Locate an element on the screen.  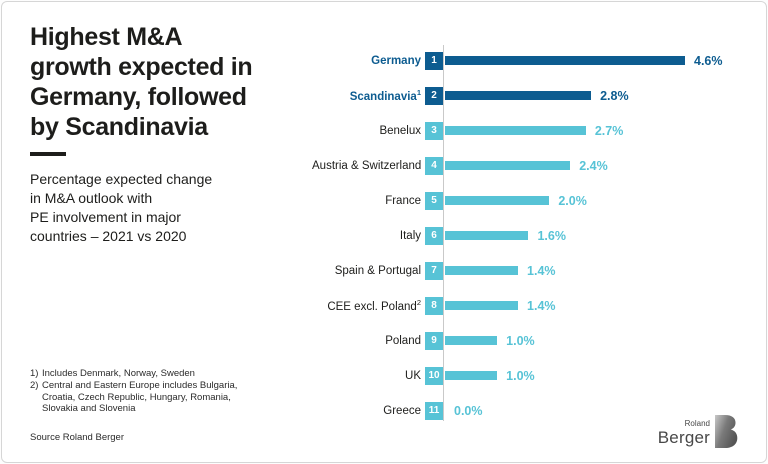
chart-row: Benelux 3 2.7% is located at coordinates (537, 130).